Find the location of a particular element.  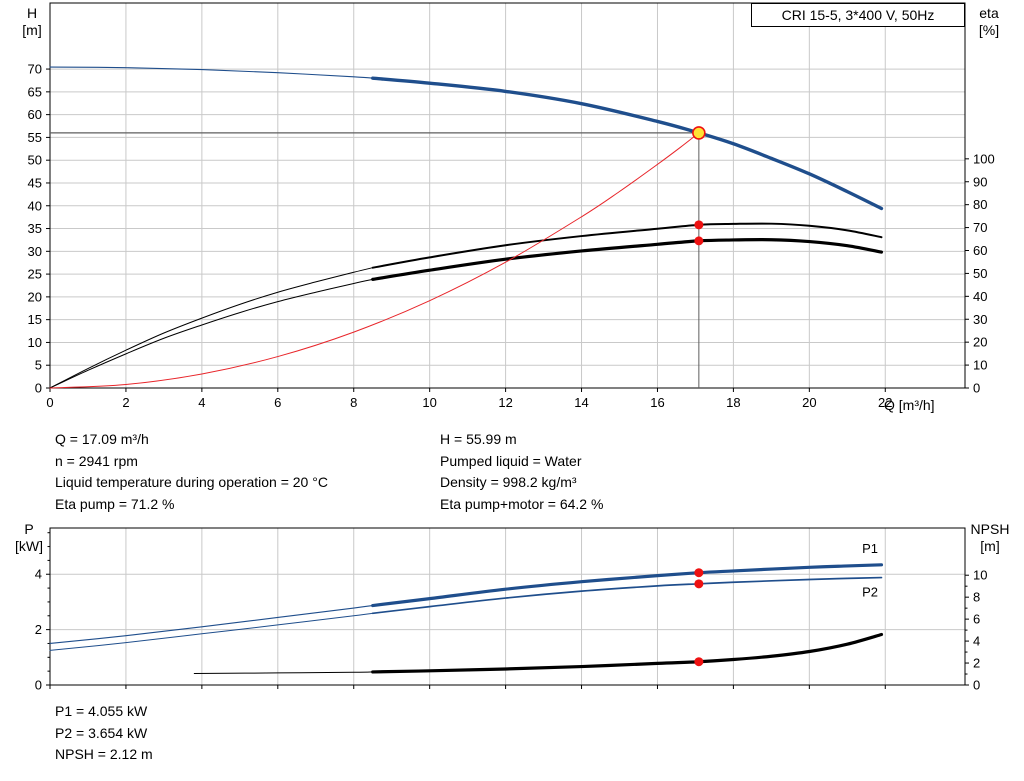

x-tick-label: 2 is located at coordinates (125, 402).